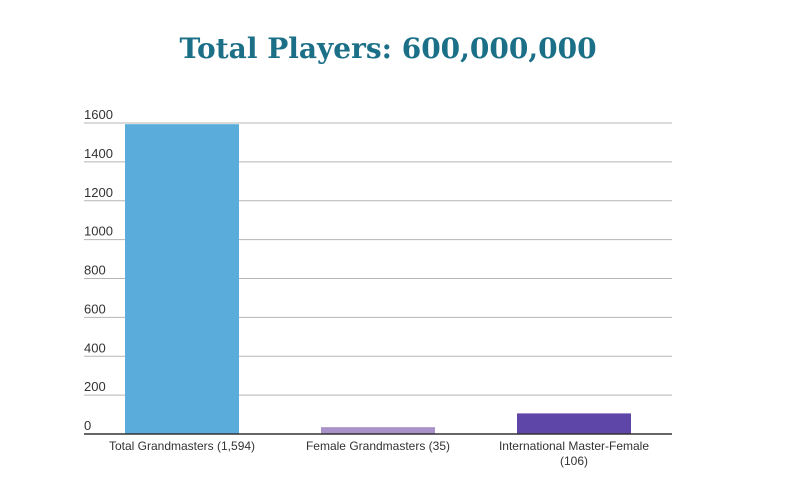 This screenshot has width=800, height=500. I want to click on y-axis-ticks: 0 200 400 600 800 1000 1200 1400 1600, so click(98, 270).